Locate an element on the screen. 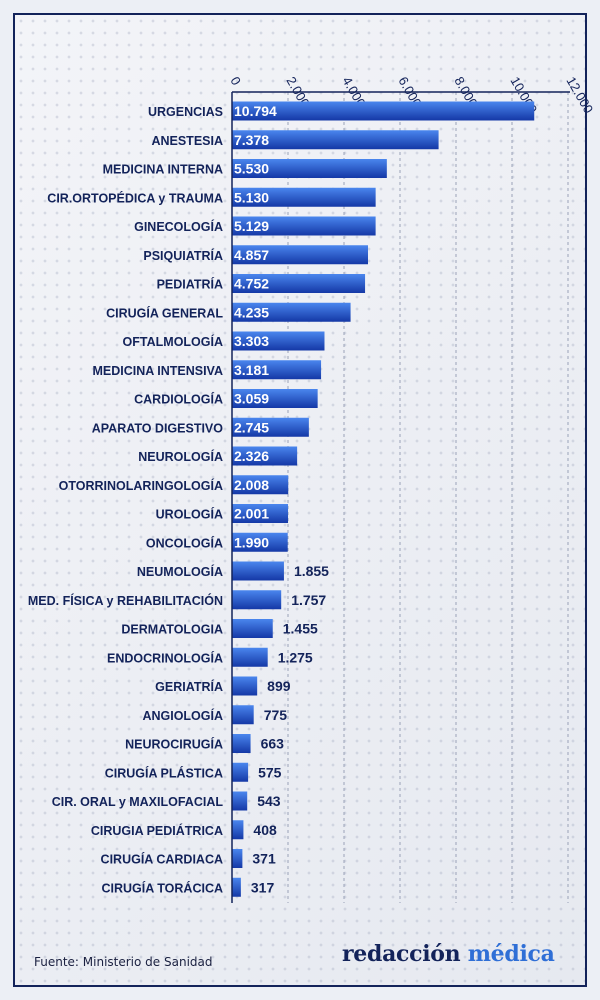 This screenshot has height=1000, width=600. value-label: 371 is located at coordinates (264, 859).